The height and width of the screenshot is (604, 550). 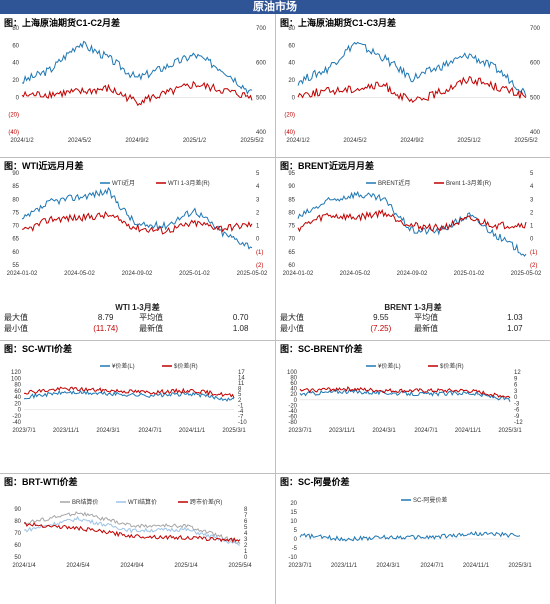 What do you see at coordinates (321, 349) in the screenshot?
I see `chart-title: 图：SC-BRENT价差` at bounding box center [321, 349].